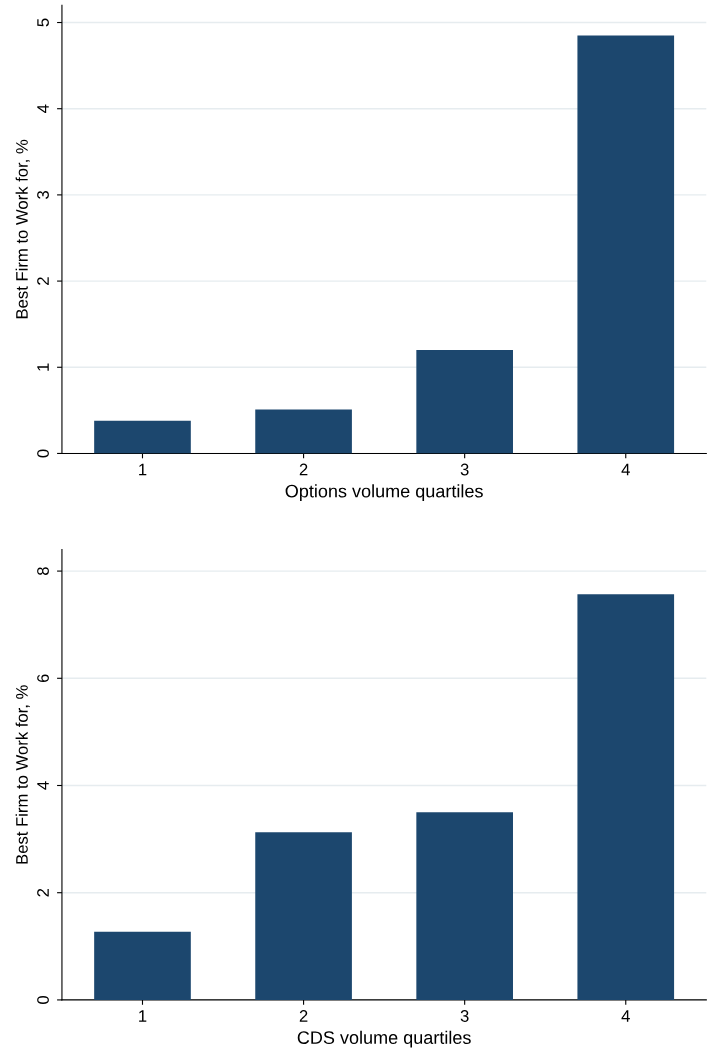 This screenshot has height=1057, width=712. I want to click on y-tick-label: 5, so click(43, 22).